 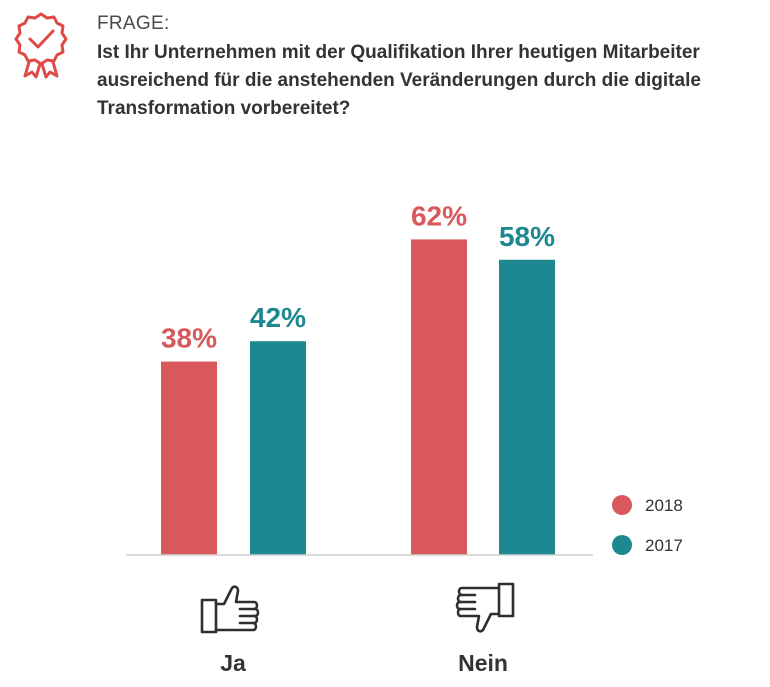 I want to click on bar-nein-2017, so click(x=527, y=407).